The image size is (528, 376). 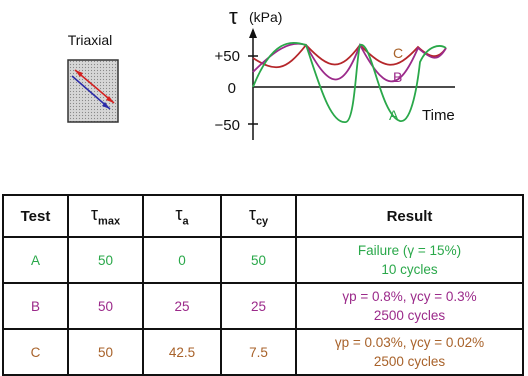 What do you see at coordinates (182, 216) in the screenshot?
I see `header-tau-a: τa` at bounding box center [182, 216].